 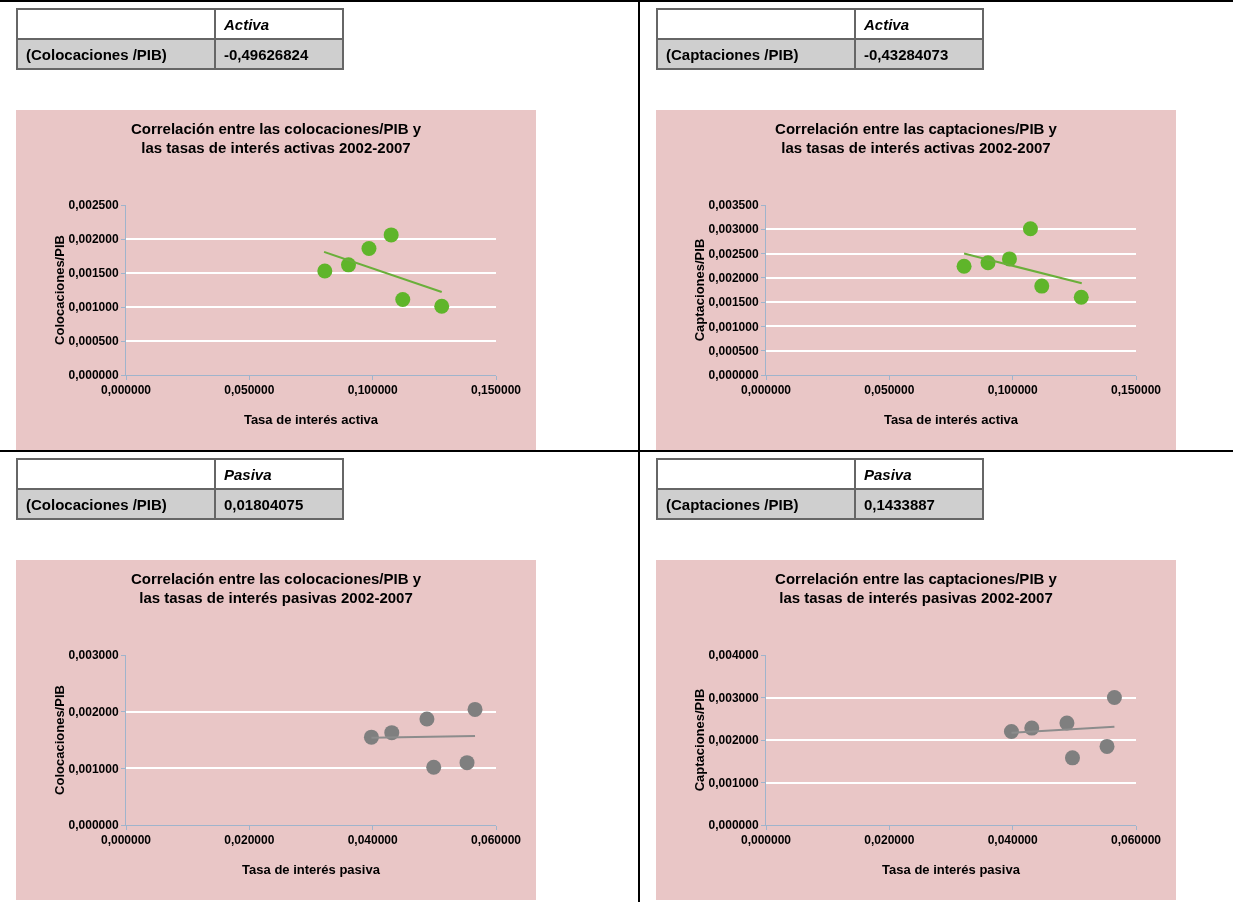 I want to click on chart-title: Correlación entre las colocaciones/PIB y las tasas de interés pasivas 2002-2007, so click(x=276, y=588).